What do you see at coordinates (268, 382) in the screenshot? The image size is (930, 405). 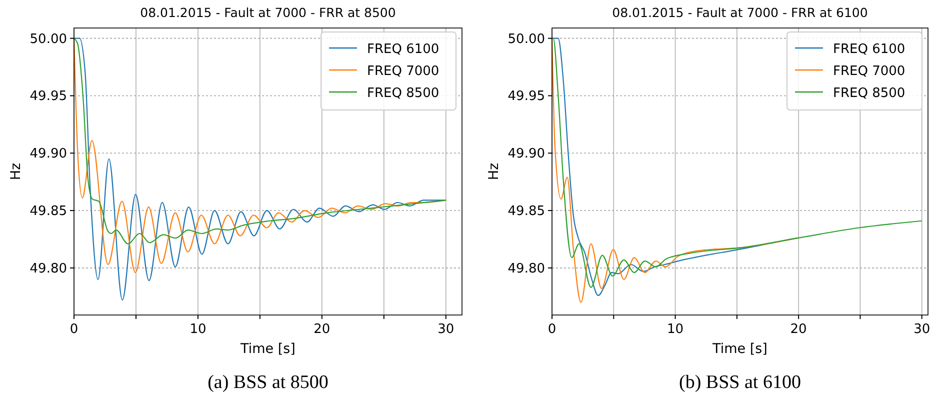 I see `text: (a) BSS at 8500` at bounding box center [268, 382].